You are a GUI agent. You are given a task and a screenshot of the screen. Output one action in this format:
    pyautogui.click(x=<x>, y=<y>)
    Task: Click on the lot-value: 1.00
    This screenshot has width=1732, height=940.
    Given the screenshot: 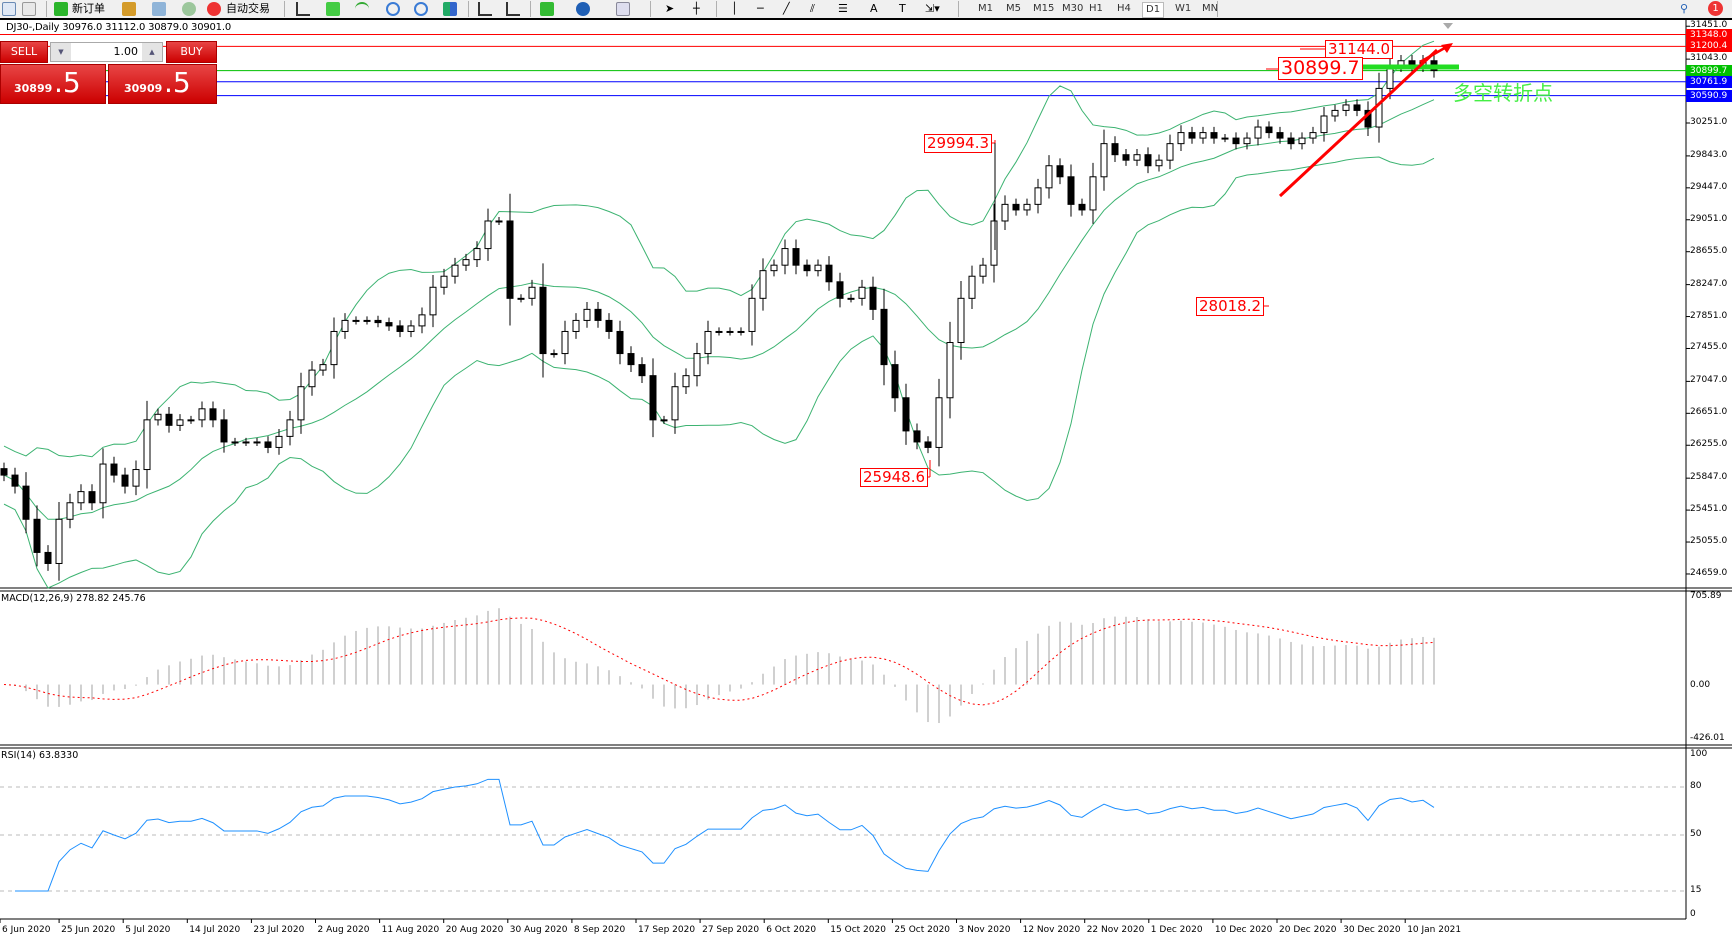 What is the action you would take?
    pyautogui.click(x=126, y=51)
    